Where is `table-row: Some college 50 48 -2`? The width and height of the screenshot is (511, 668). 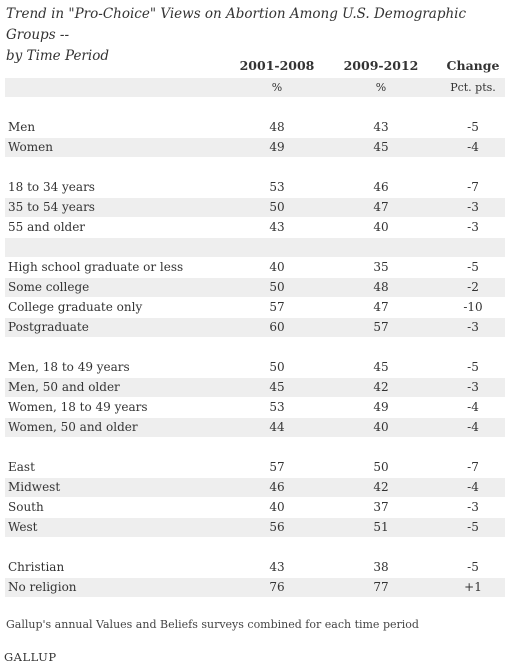
table-row: Some college 50 48 -2 is located at coordinates (255, 287).